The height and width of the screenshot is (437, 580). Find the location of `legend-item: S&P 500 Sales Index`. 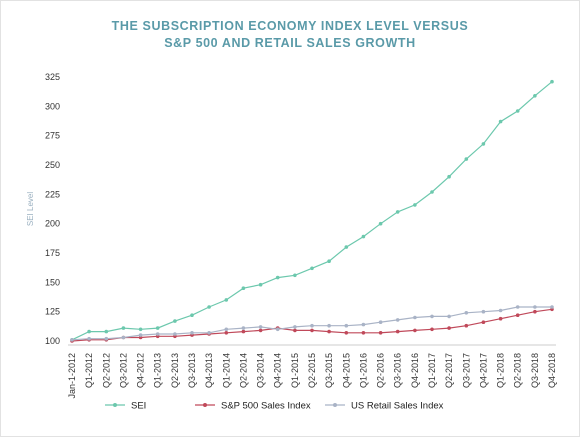

legend-item: S&P 500 Sales Index is located at coordinates (253, 406).